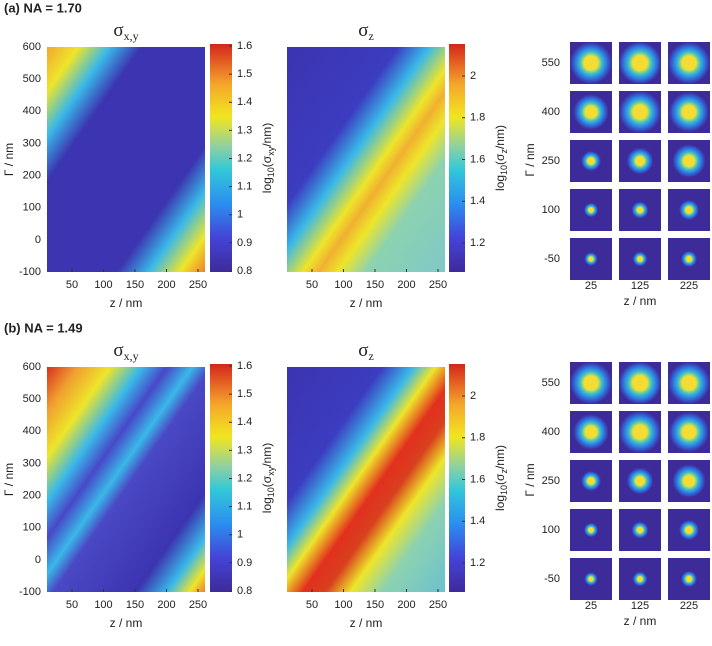 This screenshot has width=712, height=646. What do you see at coordinates (32, 463) in the screenshot?
I see `y-tick-label: 300` at bounding box center [32, 463].